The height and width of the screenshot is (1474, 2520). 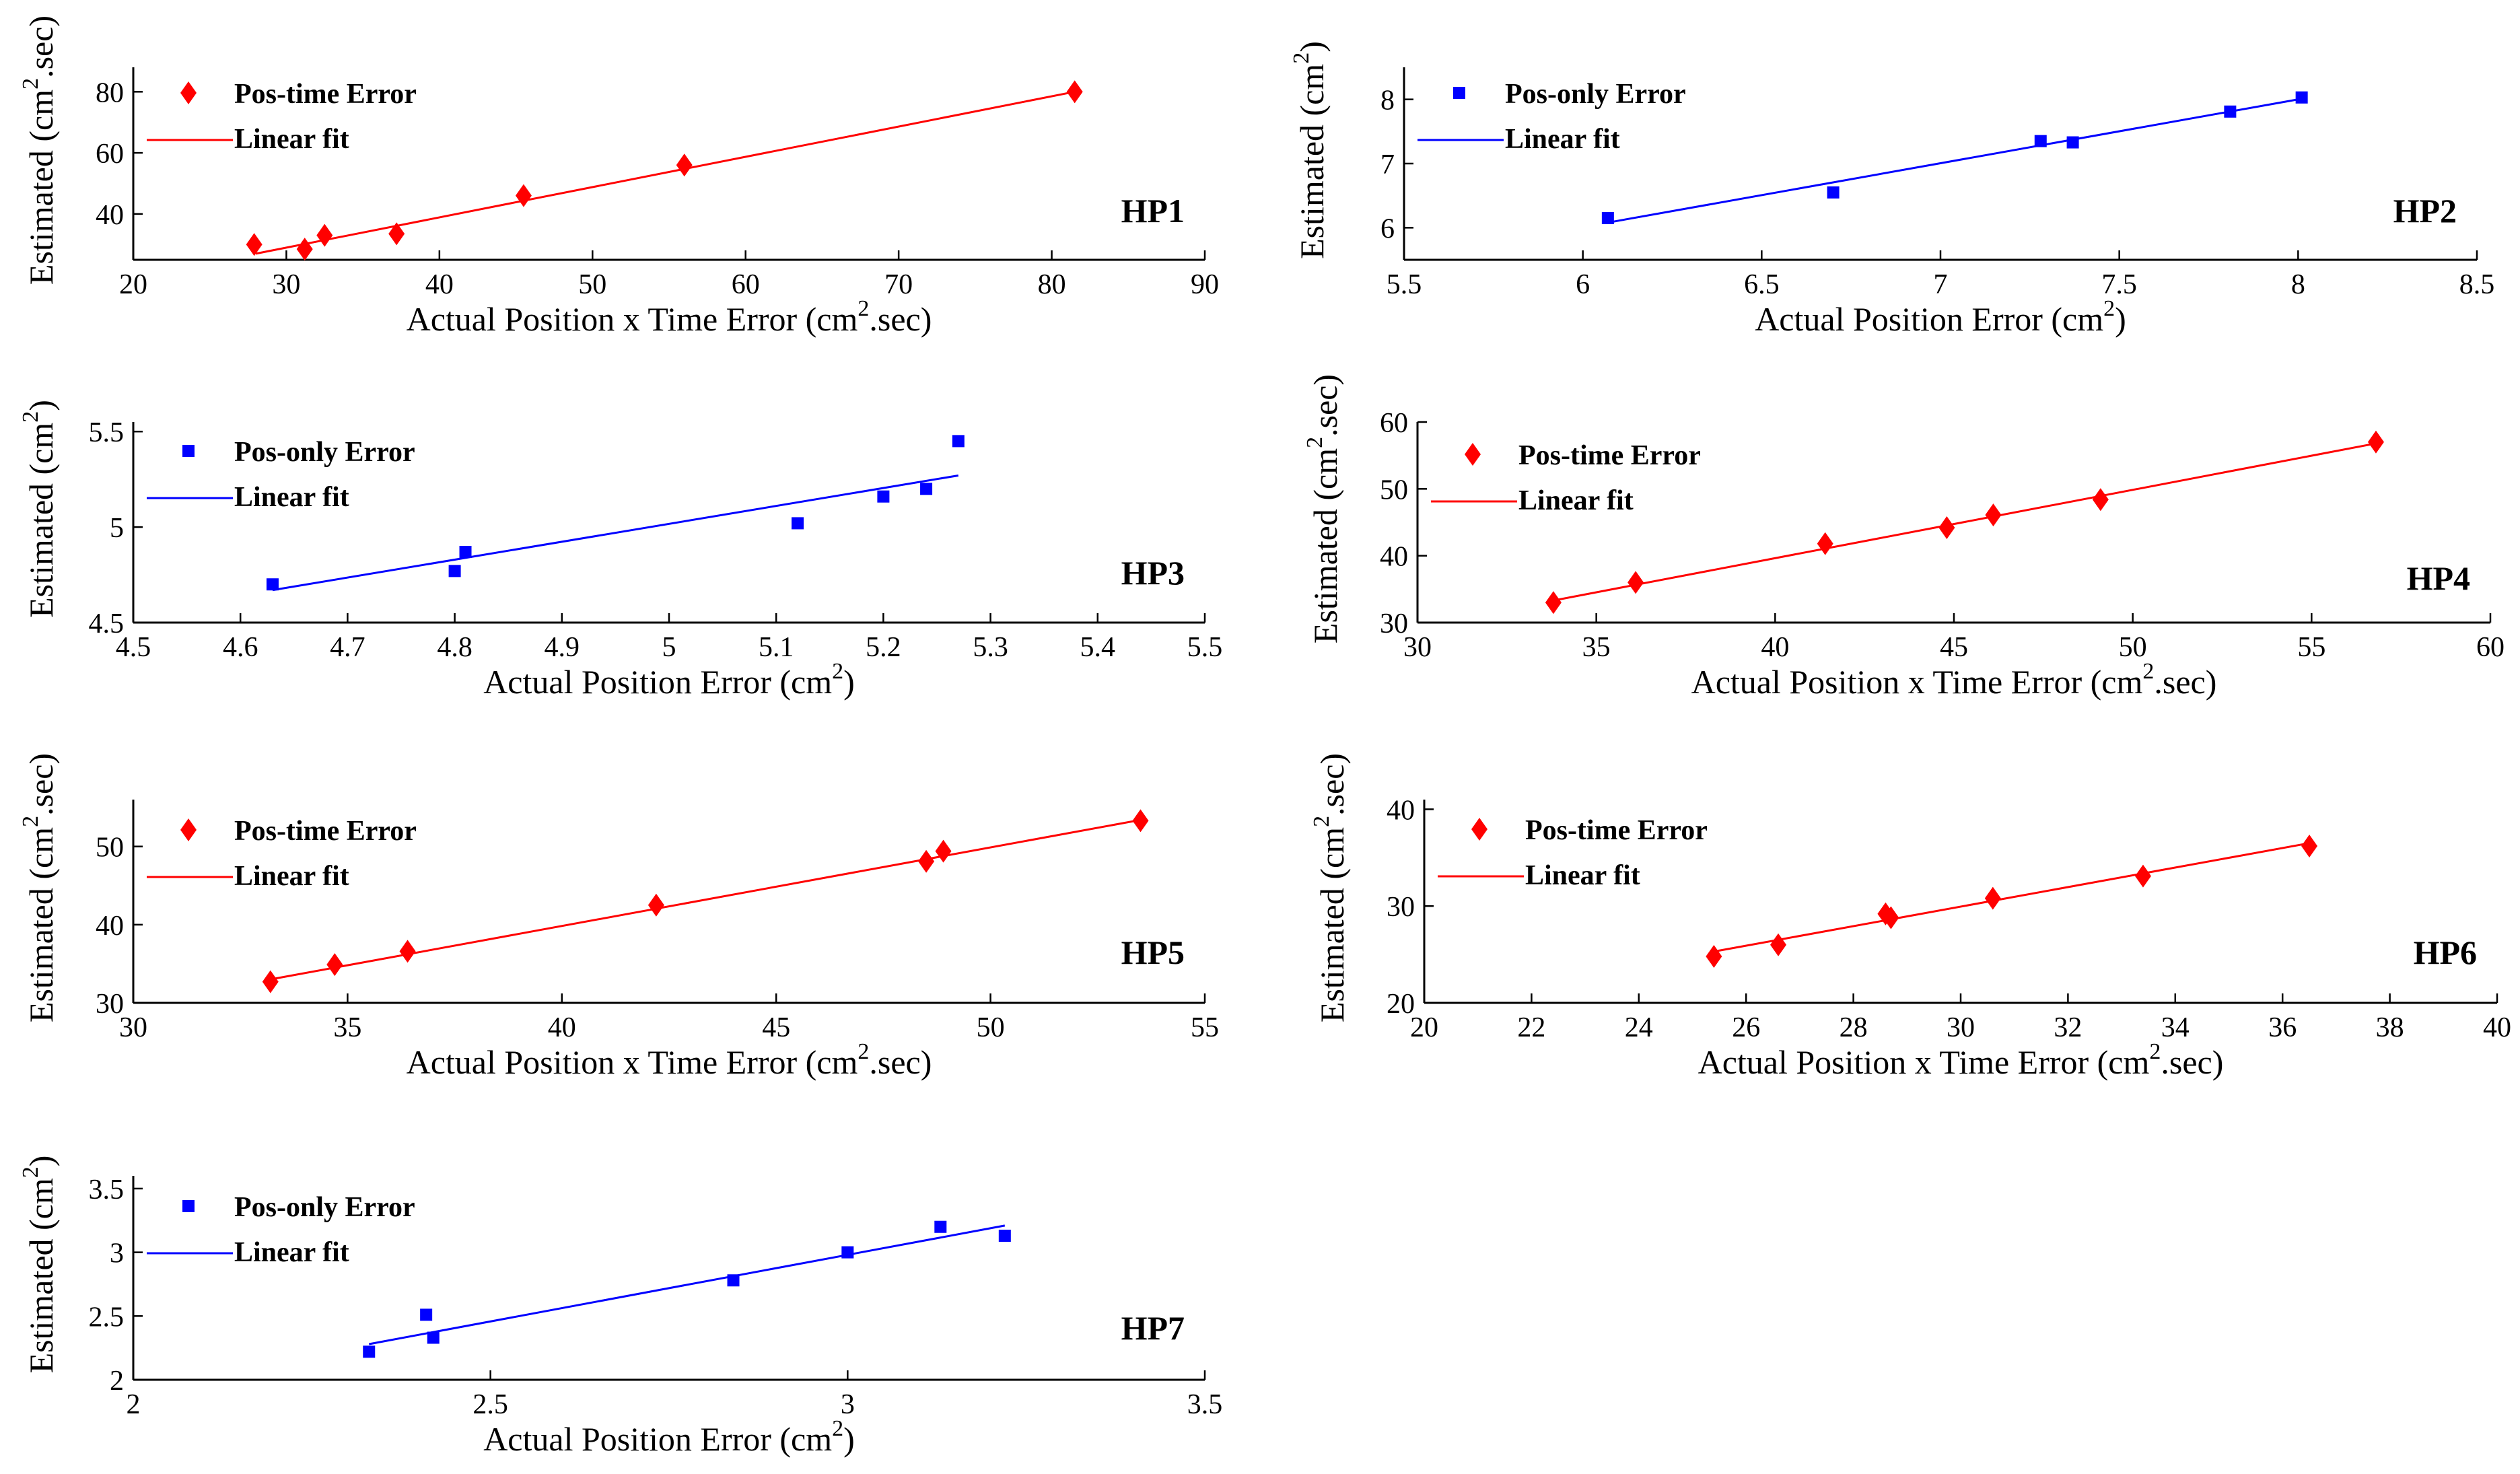 What do you see at coordinates (1388, 228) in the screenshot?
I see `y-tick-label: 6` at bounding box center [1388, 228].